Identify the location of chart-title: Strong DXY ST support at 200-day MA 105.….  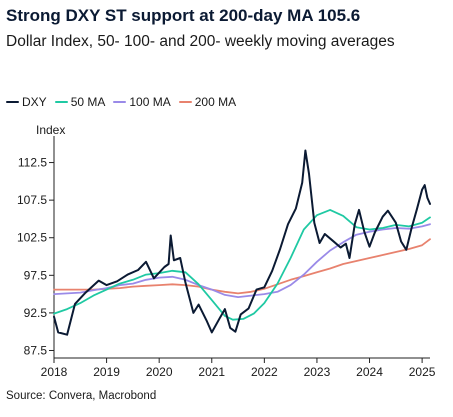
(183, 15).